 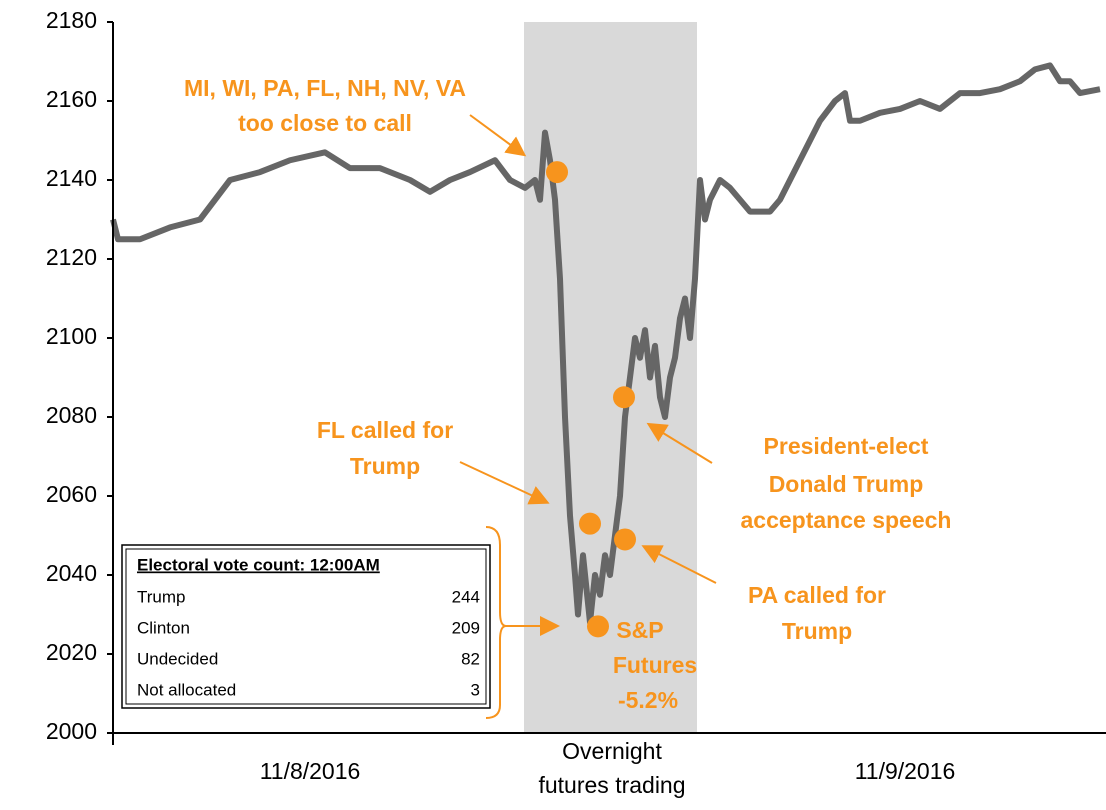 I want to click on x-tick-label: 11/9/2016, so click(x=905, y=771).